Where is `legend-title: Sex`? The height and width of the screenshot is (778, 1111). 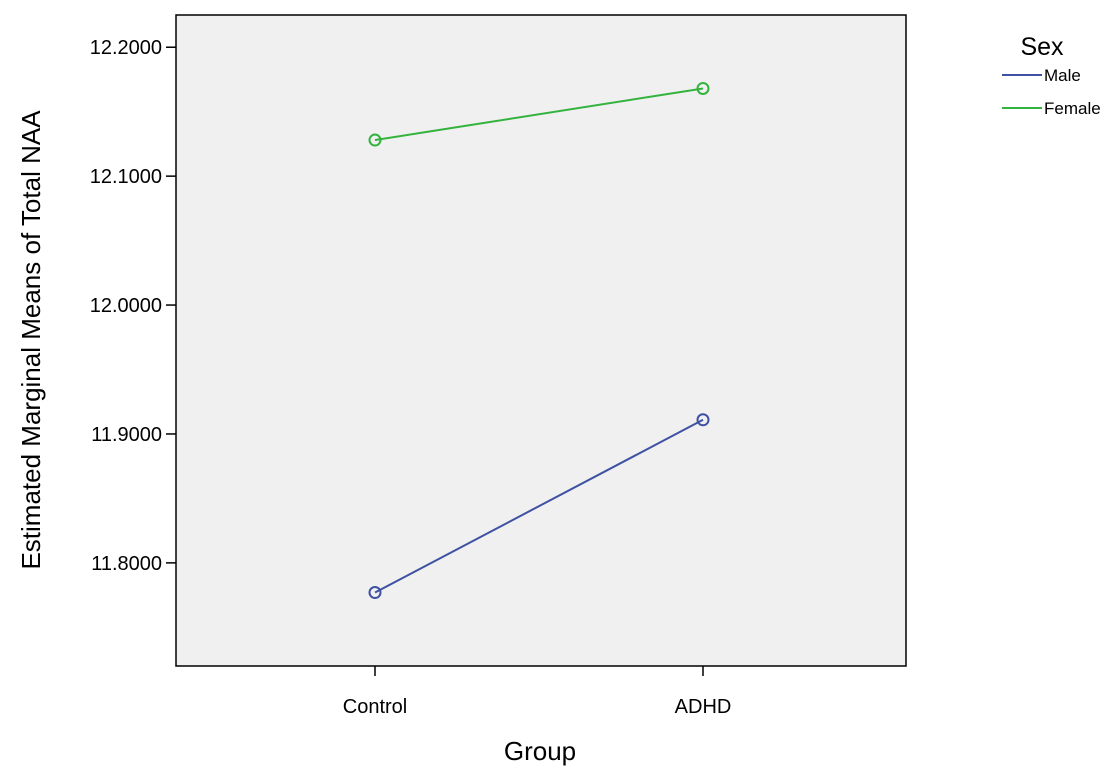
legend-title: Sex is located at coordinates (1042, 47).